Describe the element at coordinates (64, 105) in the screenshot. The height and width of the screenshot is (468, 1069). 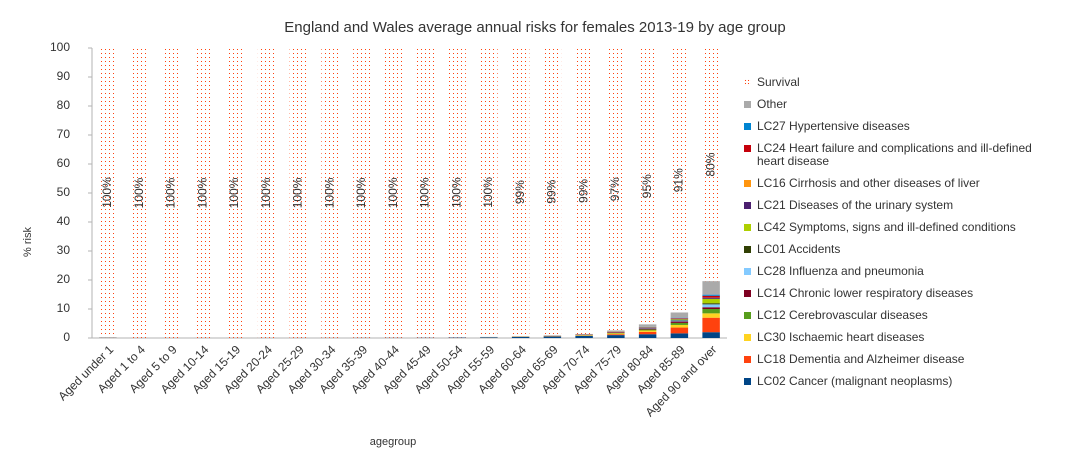
I see `y-tick-label: 80` at that location.